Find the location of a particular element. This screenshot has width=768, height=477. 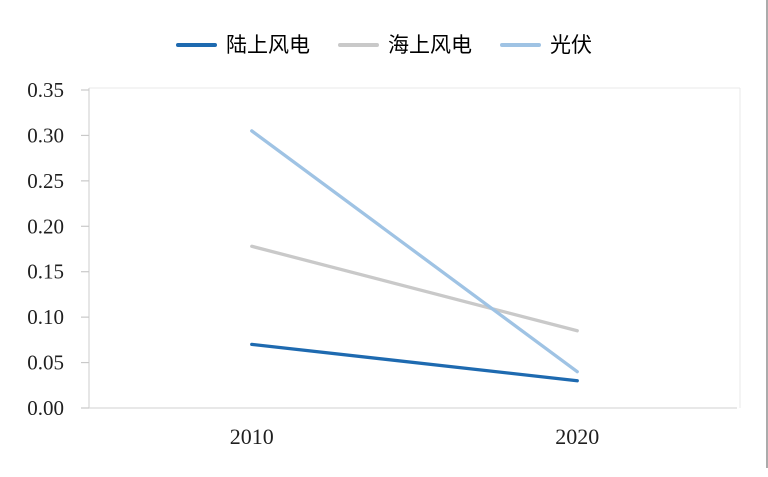

onshore-wind-line-swatch-icon is located at coordinates (196, 45).